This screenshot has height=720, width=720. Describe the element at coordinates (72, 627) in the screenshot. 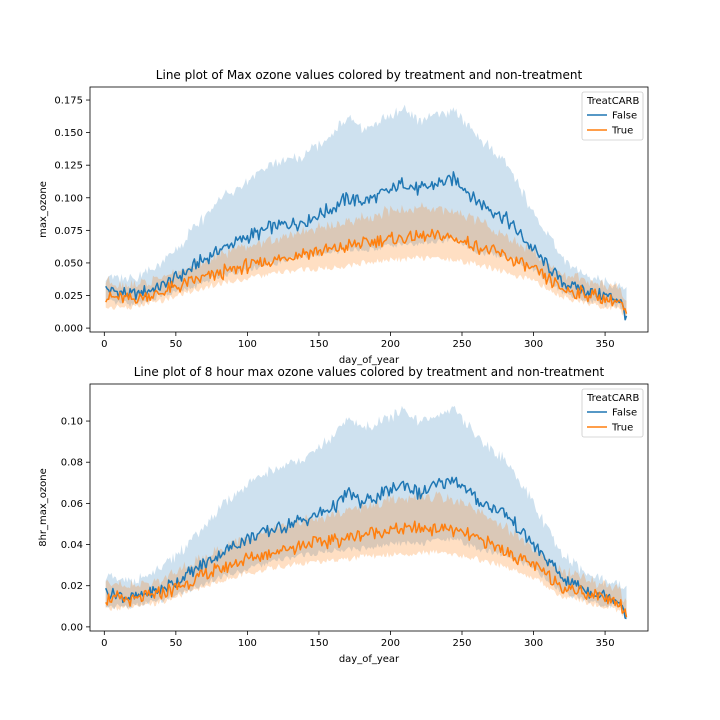

I see `y-tick-label: 0.00` at that location.